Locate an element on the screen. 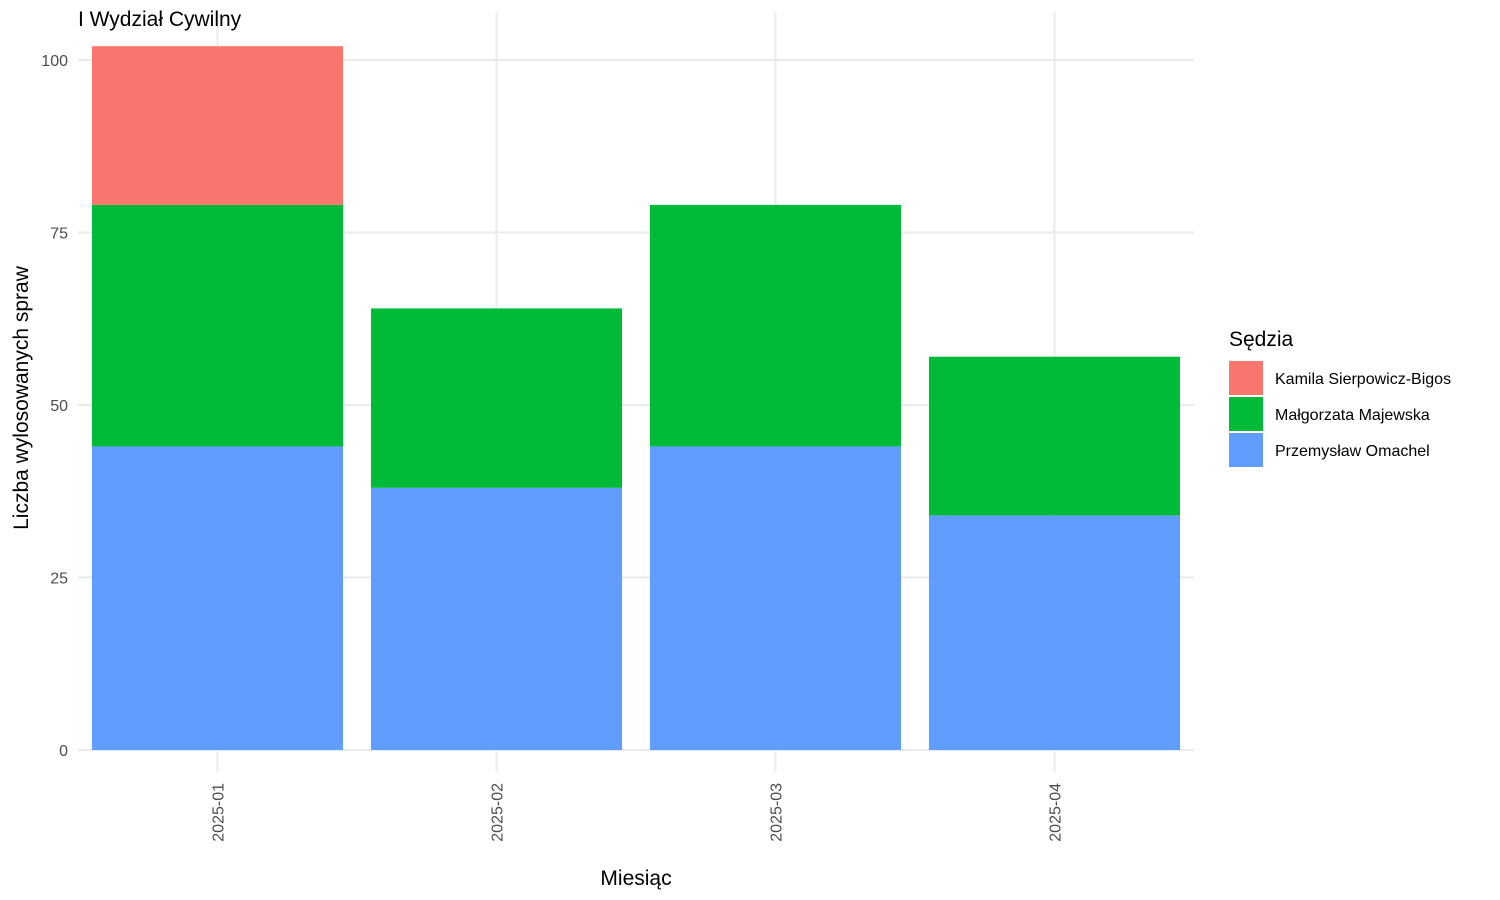  x-tick-label: 2025-02 is located at coordinates (498, 812).